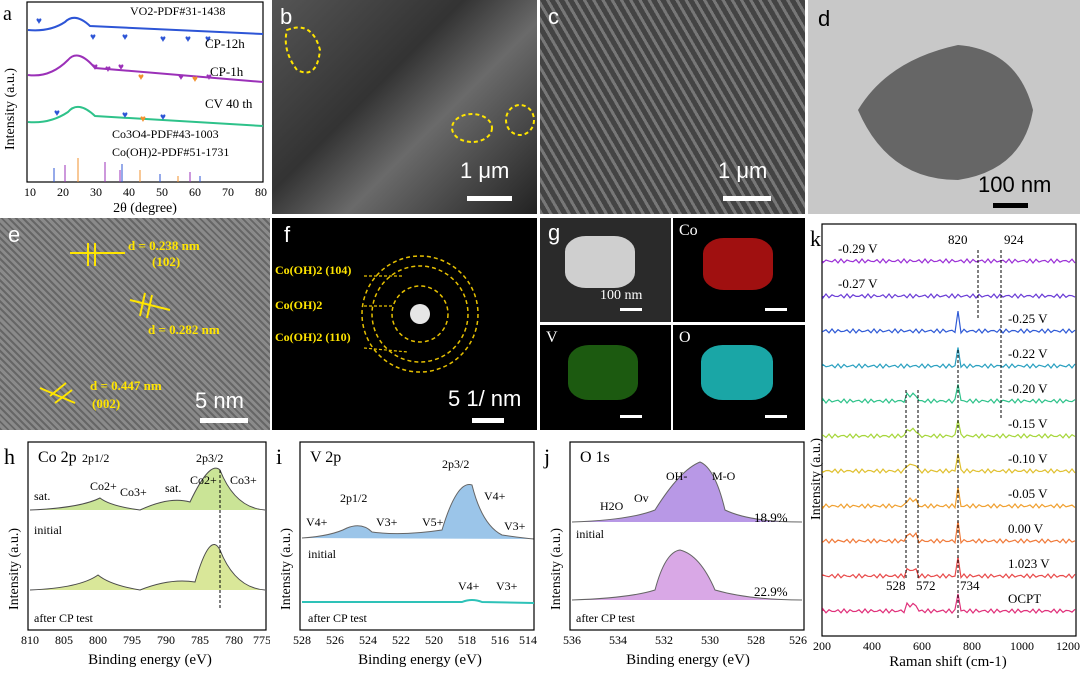  Describe the element at coordinates (164, 245) in the screenshot. I see `e-d1: d = 0.238 nm` at that location.